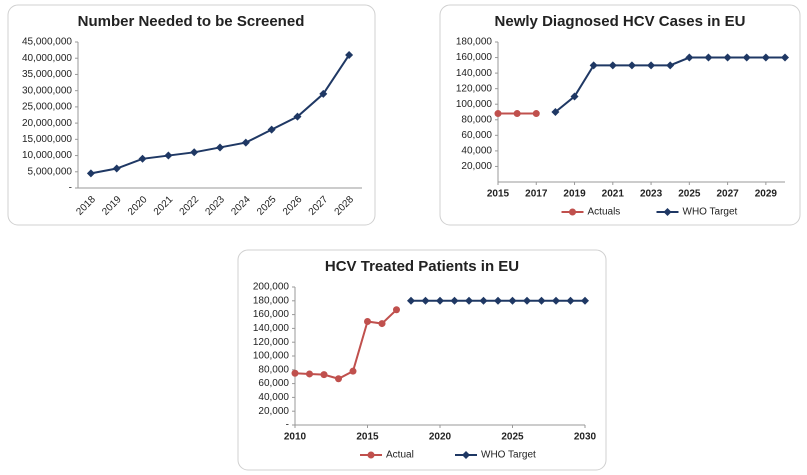 The image size is (807, 475). I want to click on y-tick-label: 25,000,000, so click(47, 107).